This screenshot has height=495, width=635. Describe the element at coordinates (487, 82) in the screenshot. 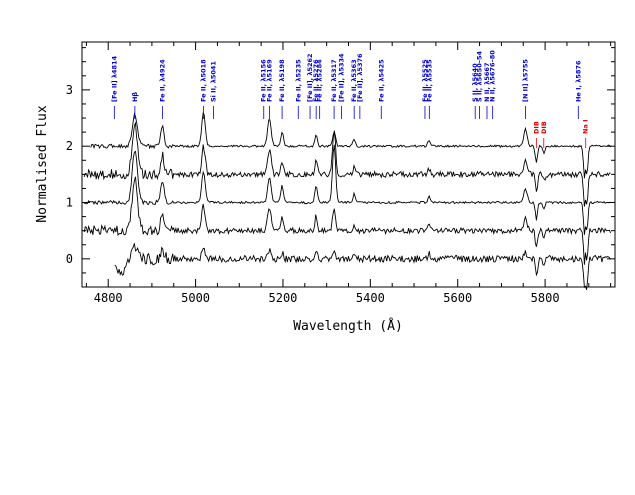

I see `line-id-label: N II, λ5667` at that location.